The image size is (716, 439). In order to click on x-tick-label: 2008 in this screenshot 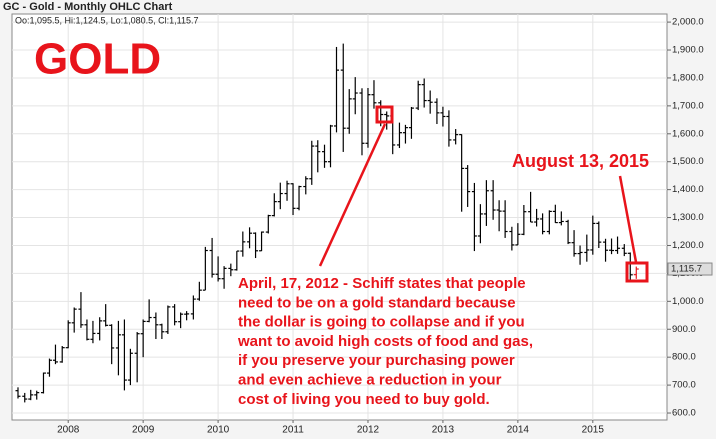, I will do `click(68, 430)`.